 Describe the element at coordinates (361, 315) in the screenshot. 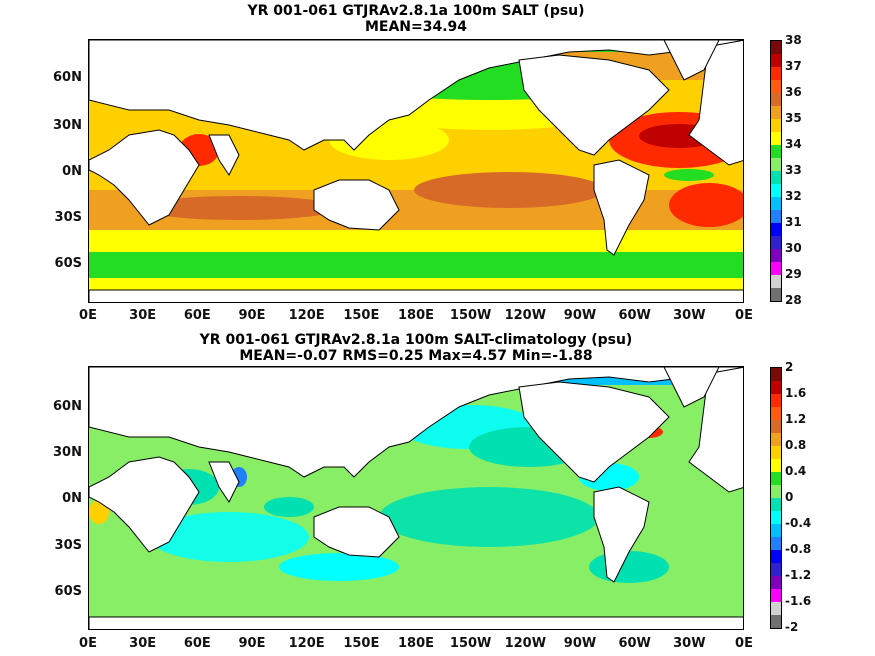

I see `panel1-xlabel-5: 150E` at that location.